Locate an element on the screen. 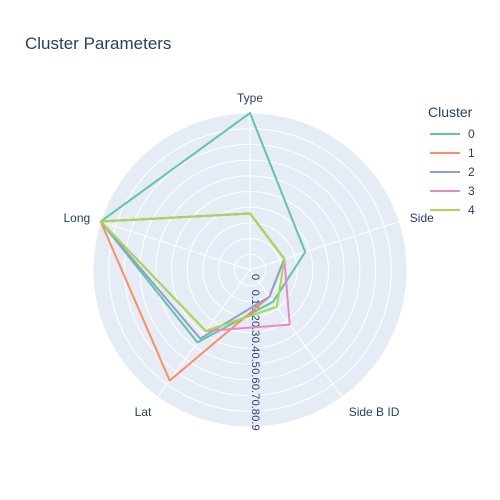 This screenshot has width=500, height=500. axis-label: Type is located at coordinates (250, 98).